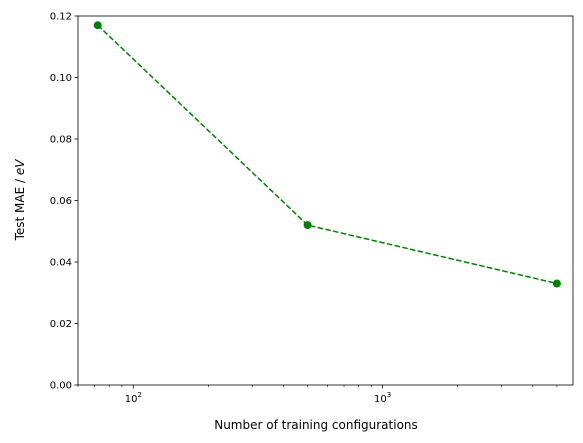  Describe the element at coordinates (61, 386) in the screenshot. I see `y-tick-label: 0.00` at that location.